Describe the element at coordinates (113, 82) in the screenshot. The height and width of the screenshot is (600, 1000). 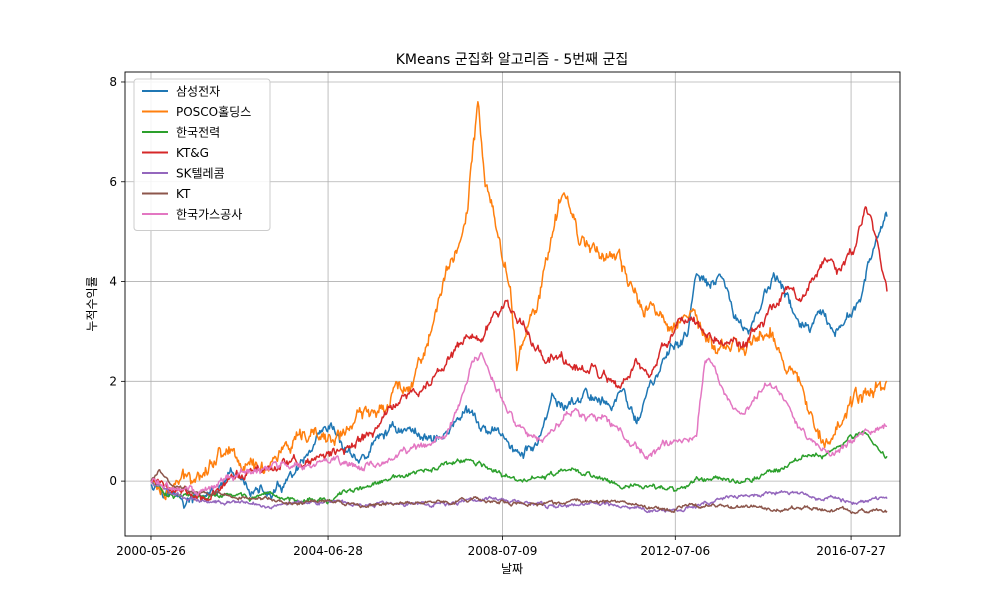
I see `y-tick-label: 8` at that location.